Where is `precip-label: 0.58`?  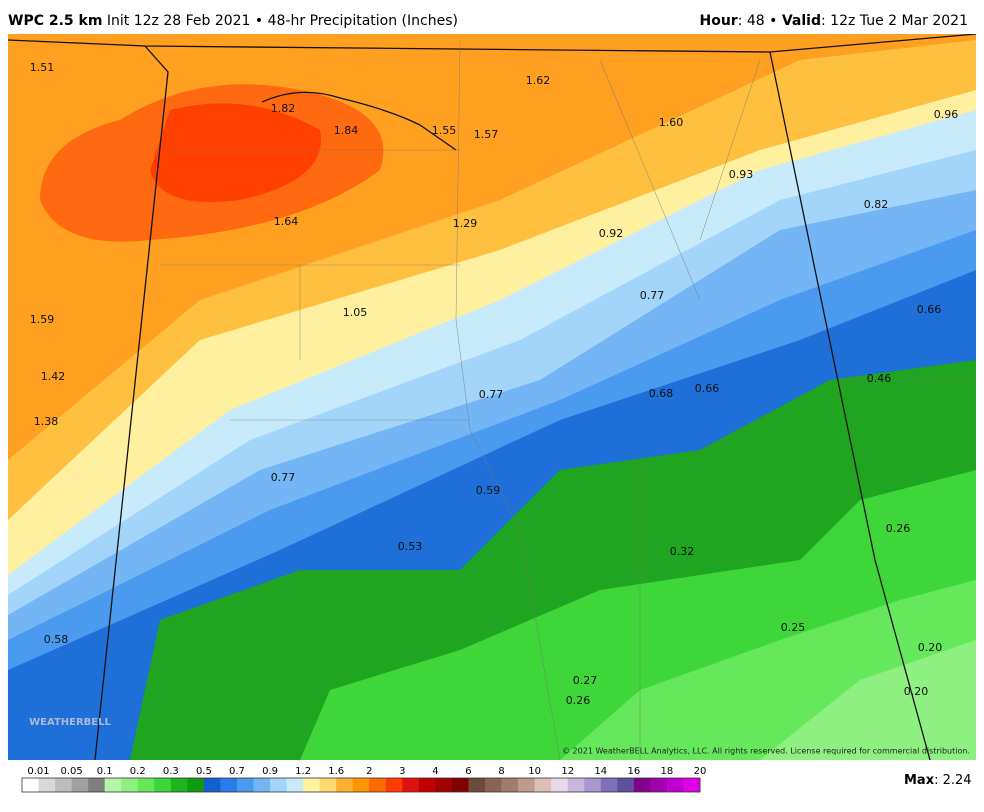 precip-label: 0.58 is located at coordinates (56, 639).